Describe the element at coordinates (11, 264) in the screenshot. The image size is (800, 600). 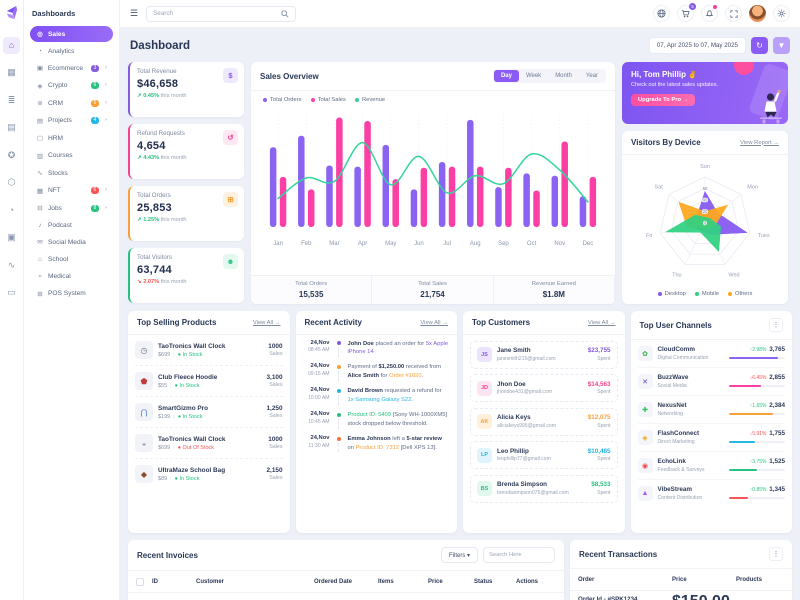
I see `rail-charts-icon: ∿` at that location.